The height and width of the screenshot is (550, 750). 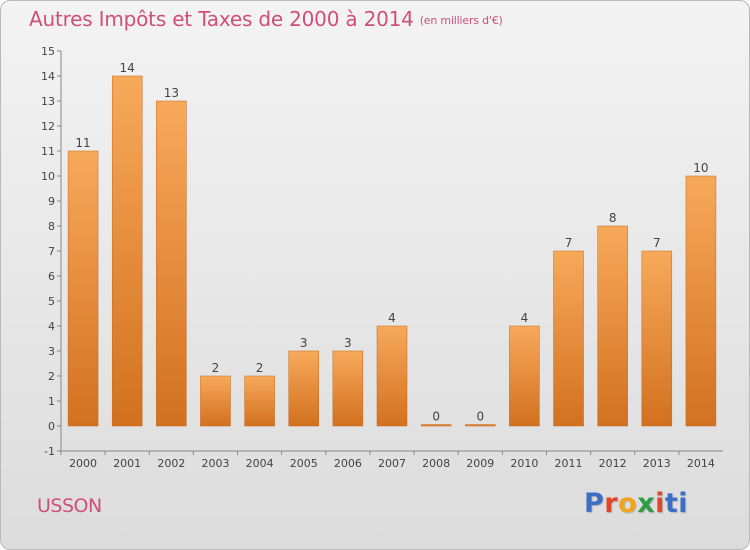 What do you see at coordinates (69, 506) in the screenshot?
I see `place-name: USSON` at bounding box center [69, 506].